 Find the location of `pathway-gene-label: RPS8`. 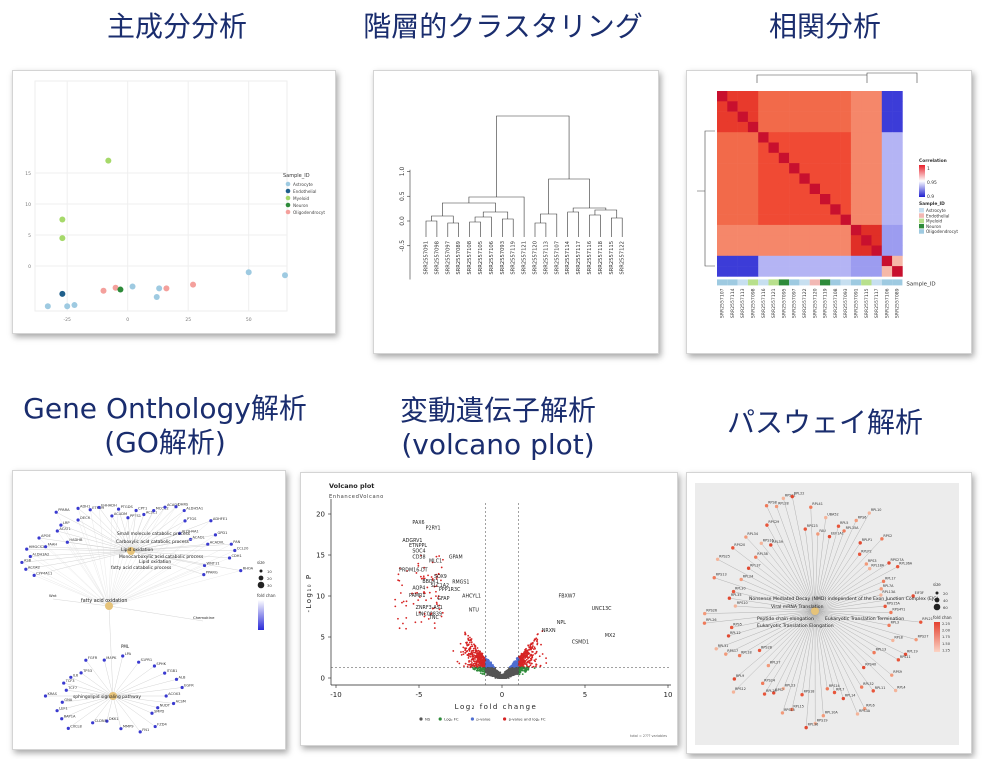

pathway-gene-label: RPS8 is located at coordinates (772, 503).